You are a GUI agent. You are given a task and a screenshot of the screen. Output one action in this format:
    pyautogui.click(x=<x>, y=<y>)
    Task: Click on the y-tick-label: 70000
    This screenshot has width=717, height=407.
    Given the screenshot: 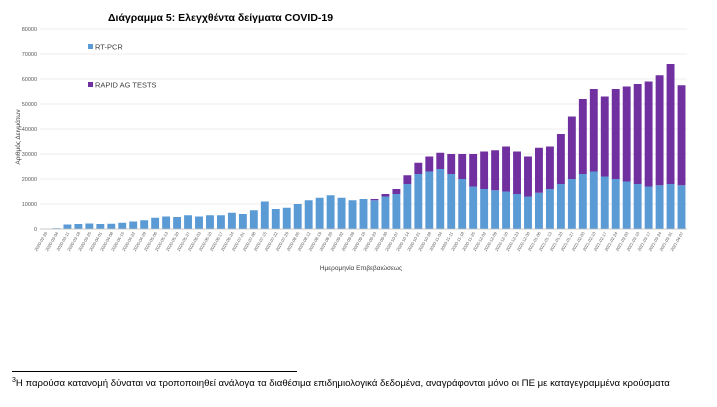 What is the action you would take?
    pyautogui.click(x=29, y=55)
    